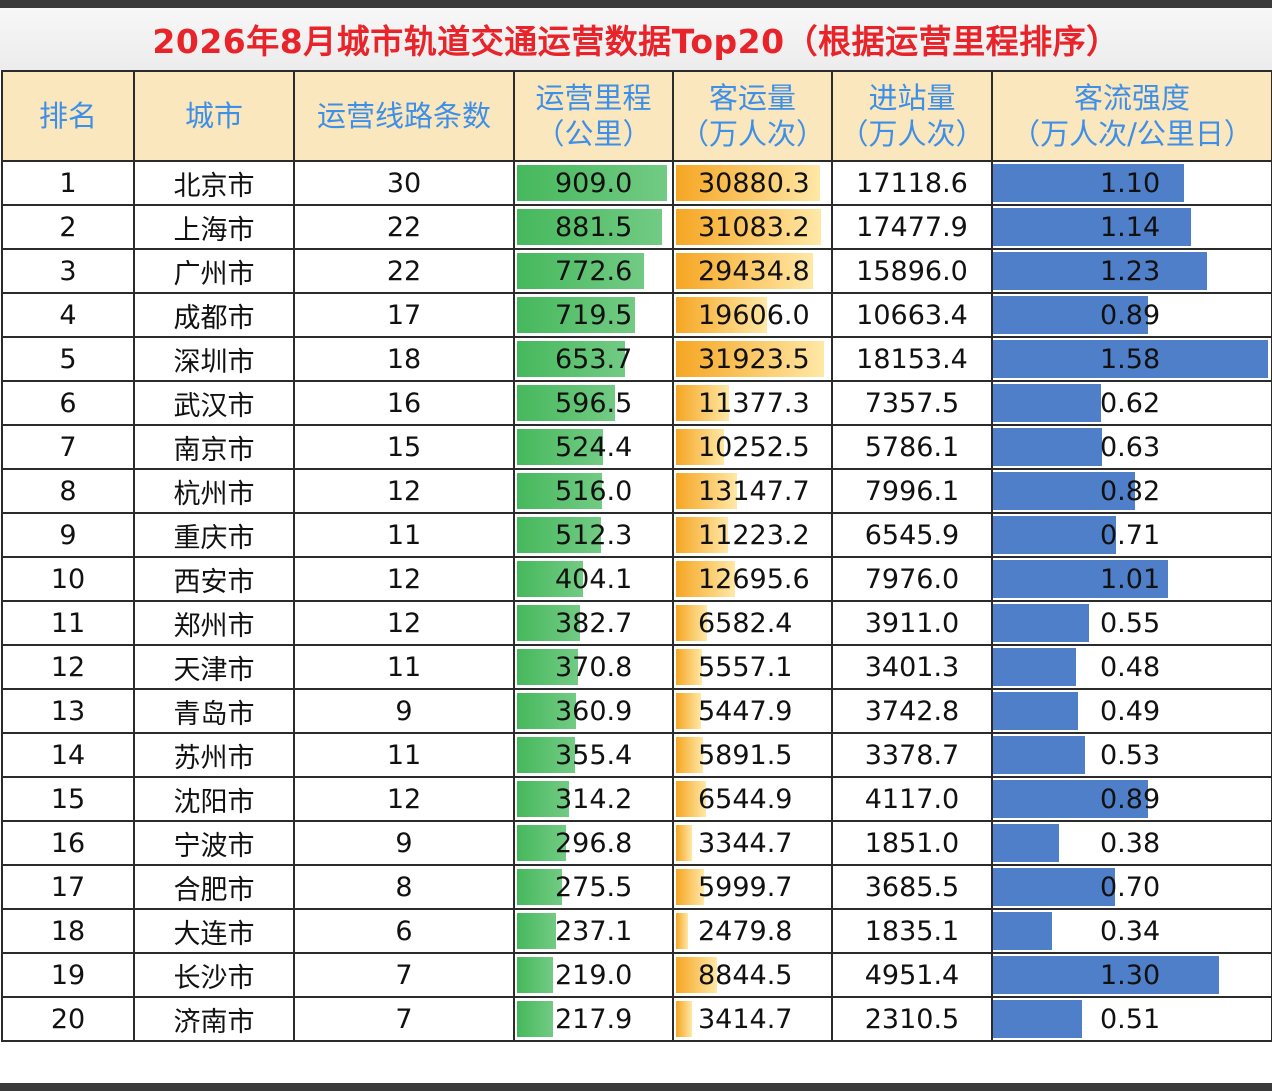  I want to click on mileage-cell: 719.5, so click(593, 315).